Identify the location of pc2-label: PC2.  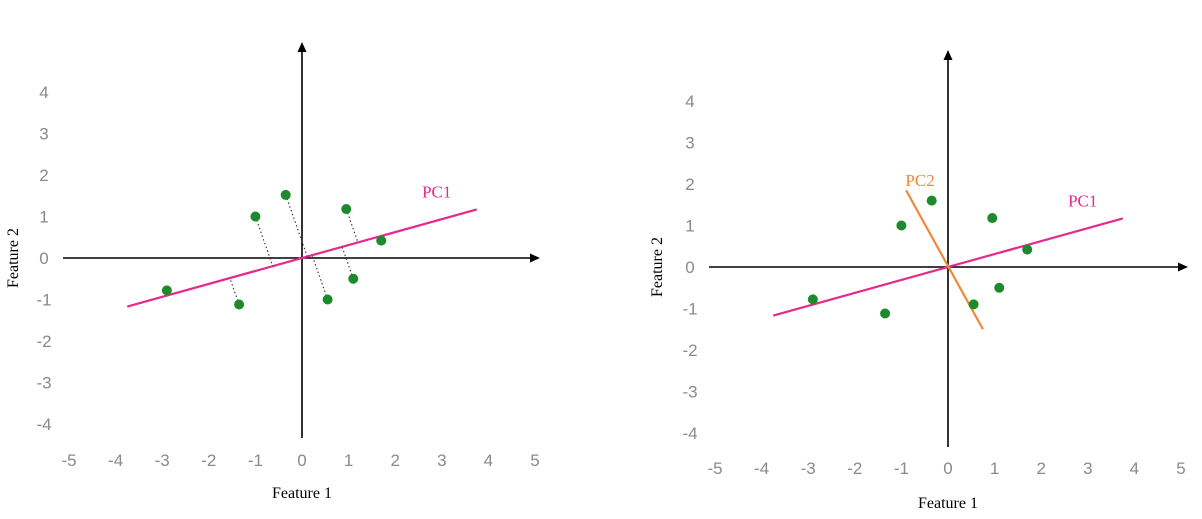
(919, 180).